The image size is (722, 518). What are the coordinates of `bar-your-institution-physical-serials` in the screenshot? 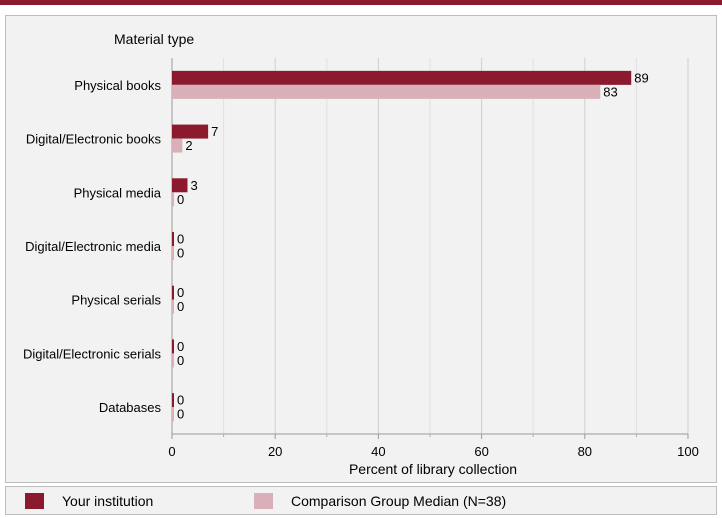 It's located at (173, 292).